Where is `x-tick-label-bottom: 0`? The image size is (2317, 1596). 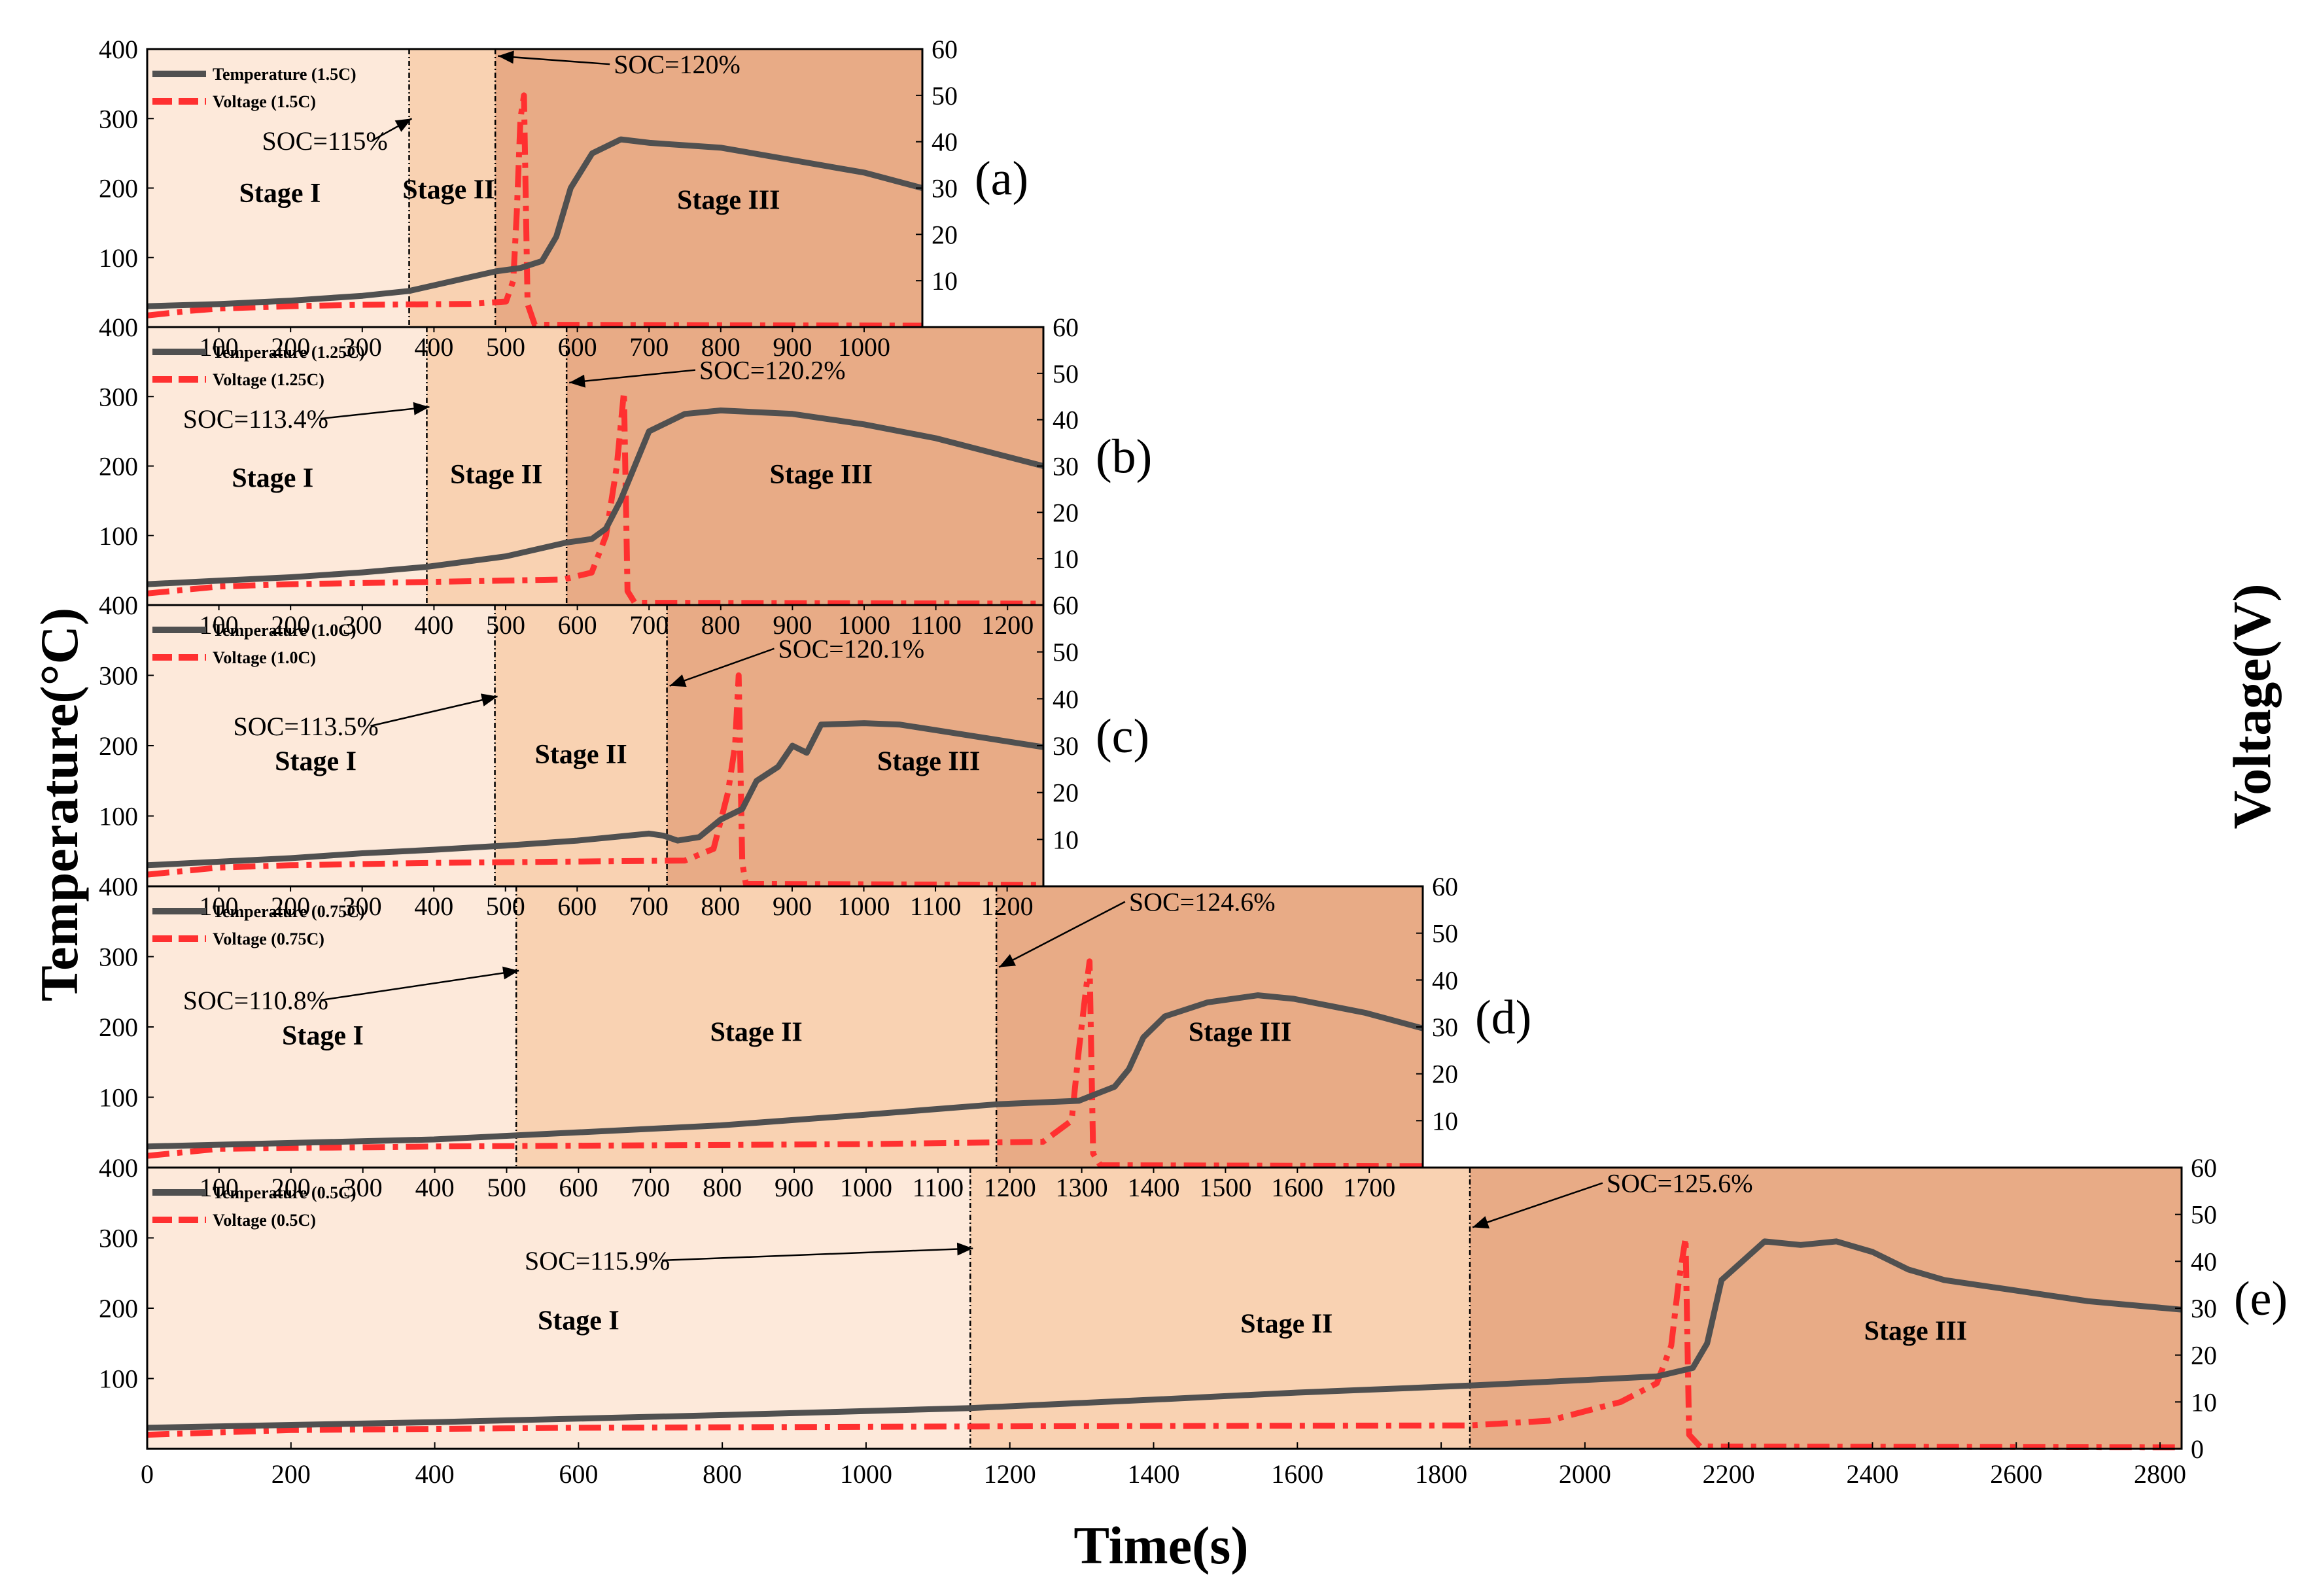
x-tick-label-bottom: 0 is located at coordinates (147, 1474).